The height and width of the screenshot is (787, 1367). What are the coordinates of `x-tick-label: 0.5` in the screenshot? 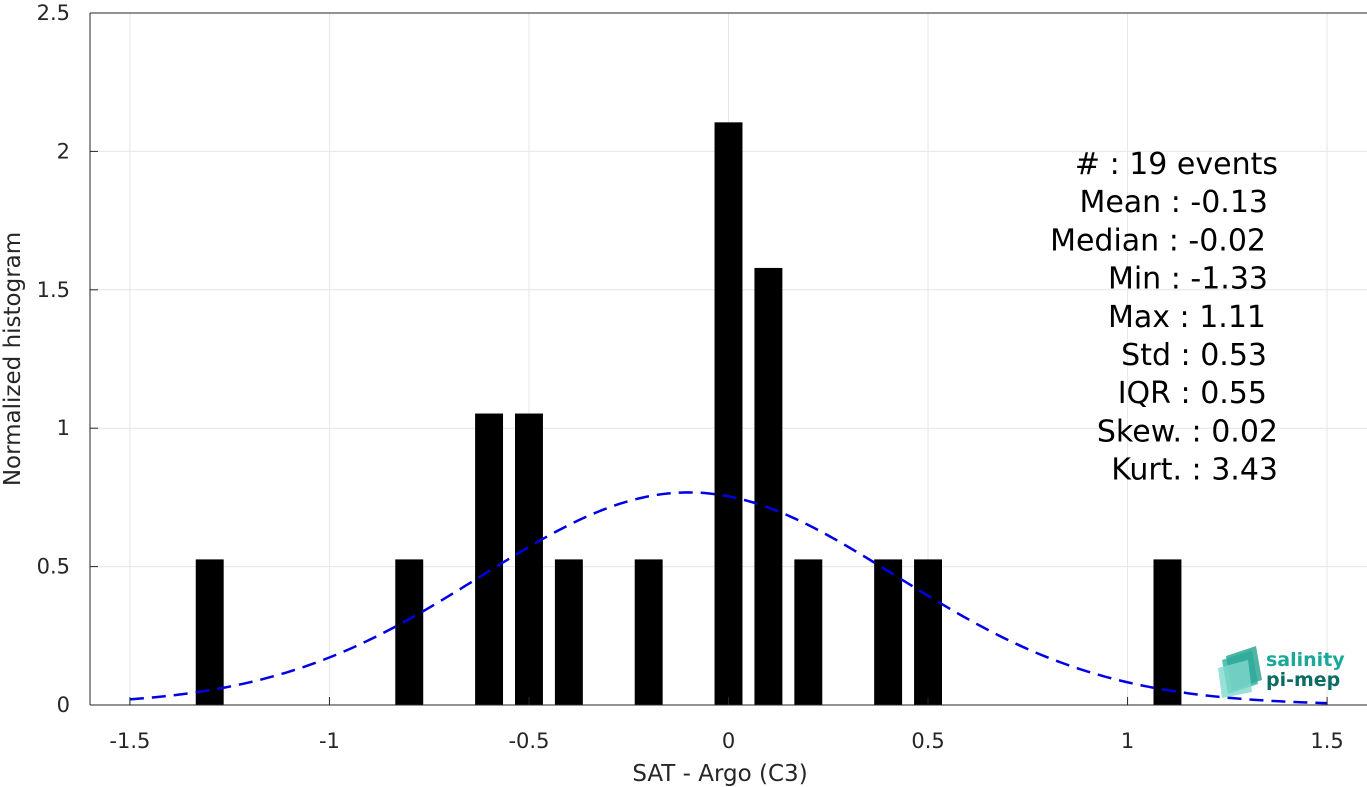 It's located at (927, 741).